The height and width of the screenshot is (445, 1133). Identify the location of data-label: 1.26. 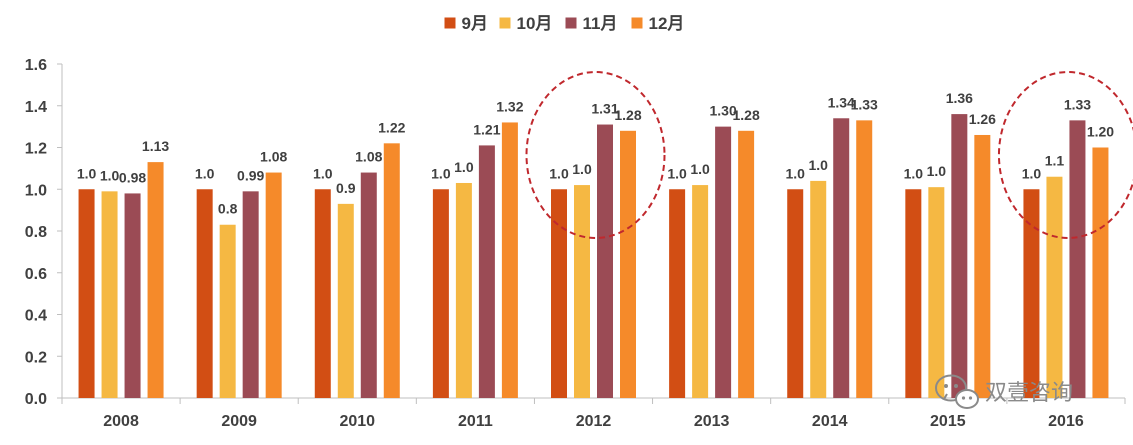
(982, 119).